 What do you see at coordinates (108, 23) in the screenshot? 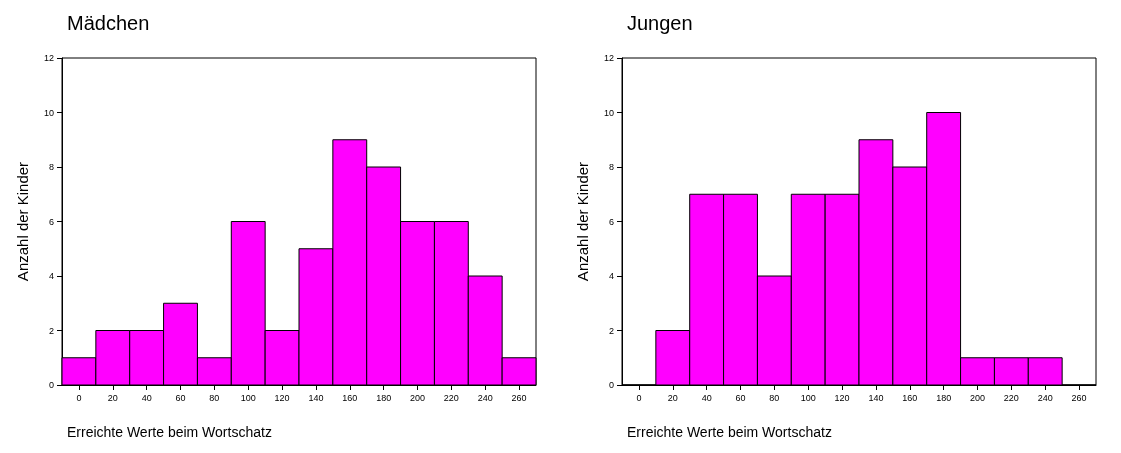
I see `chart-title: Mädchen` at bounding box center [108, 23].